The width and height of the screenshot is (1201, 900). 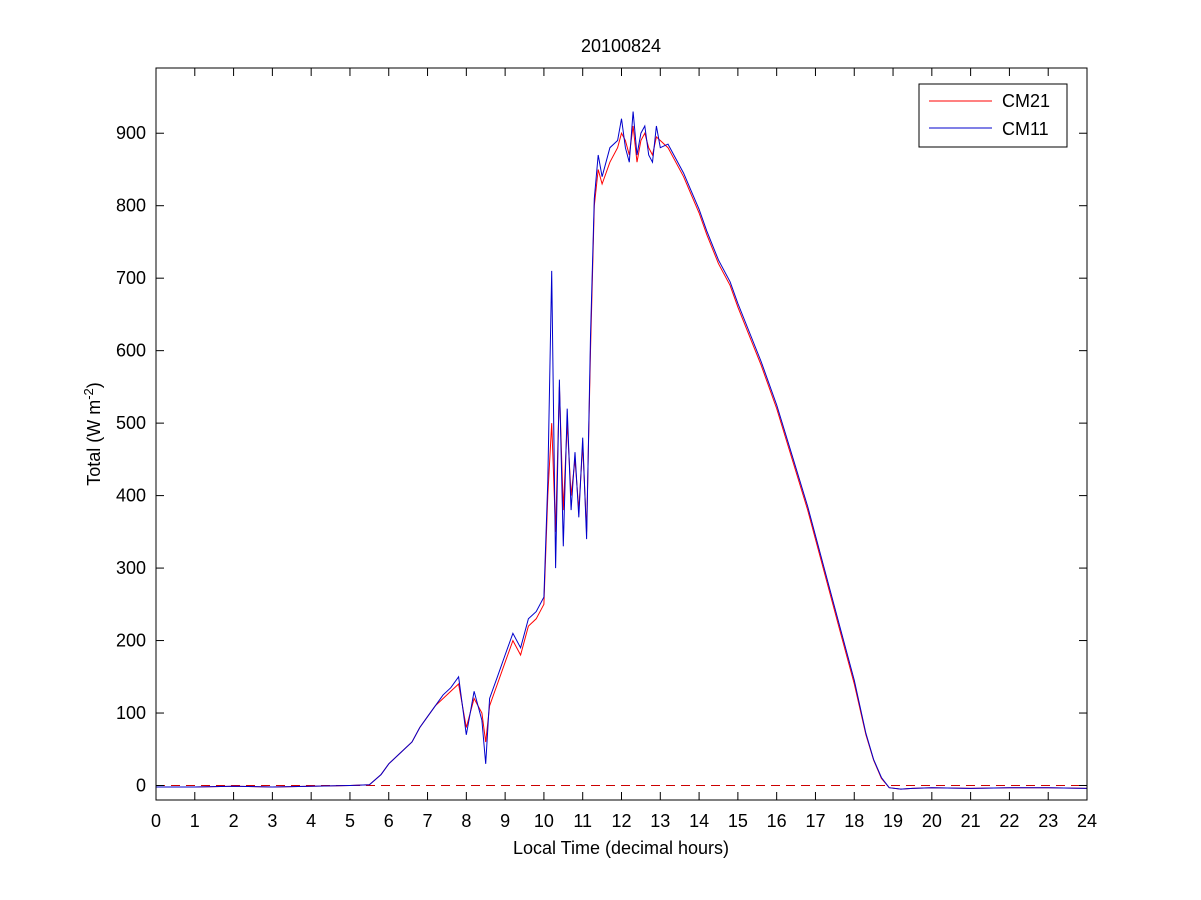 I want to click on x-tick-label: 16, so click(x=777, y=821).